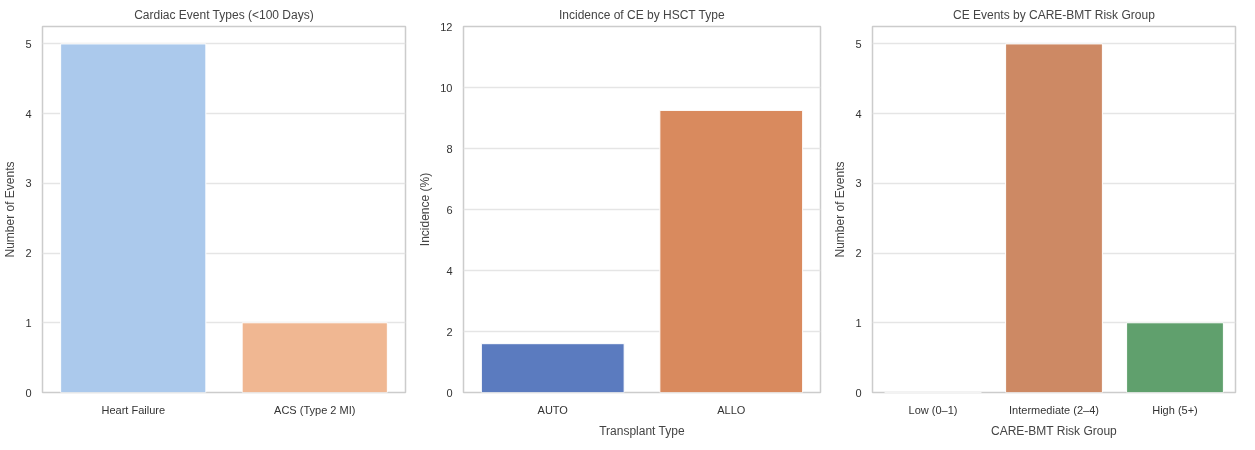 This screenshot has height=450, width=1255. Describe the element at coordinates (1175, 409) in the screenshot. I see `x-tick-label: High (5+)` at that location.